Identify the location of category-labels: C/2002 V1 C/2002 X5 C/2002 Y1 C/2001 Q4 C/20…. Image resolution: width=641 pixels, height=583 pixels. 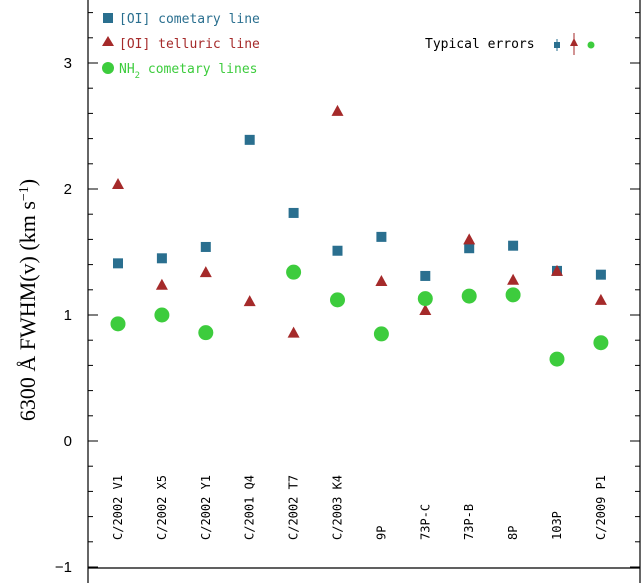
(359, 507).